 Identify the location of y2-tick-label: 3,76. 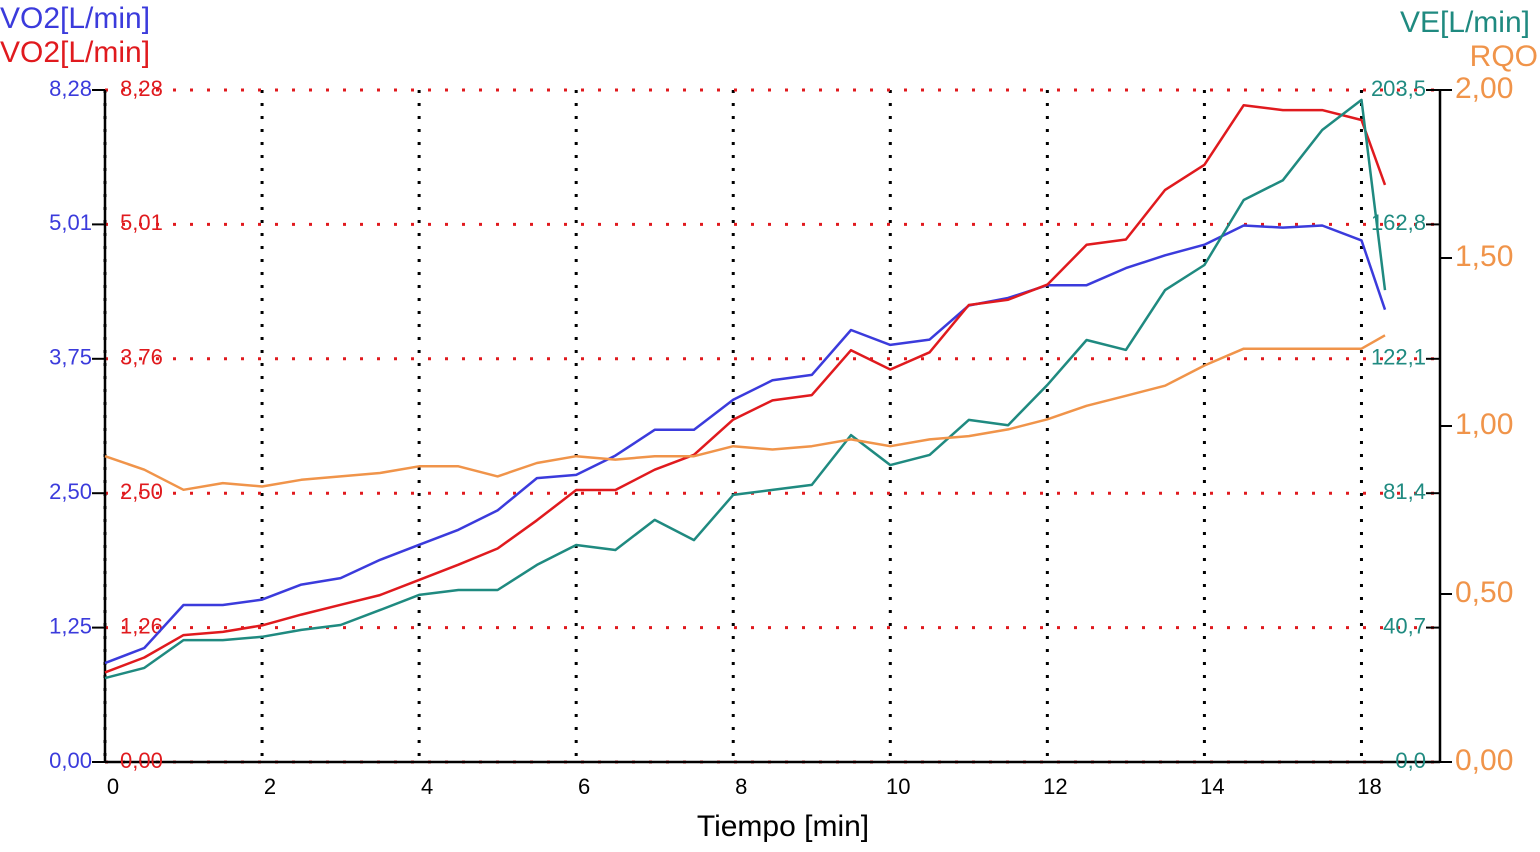
(141, 357).